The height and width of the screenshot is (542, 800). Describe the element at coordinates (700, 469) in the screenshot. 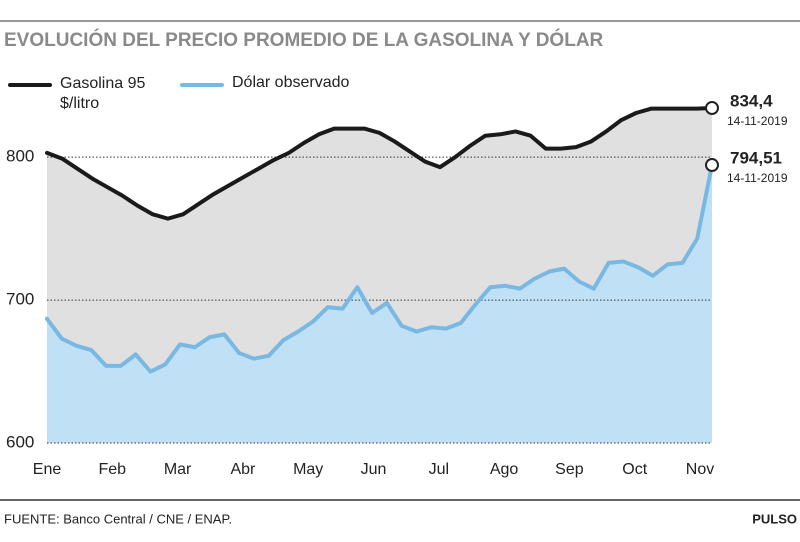

I see `x-tick-label: Nov` at that location.